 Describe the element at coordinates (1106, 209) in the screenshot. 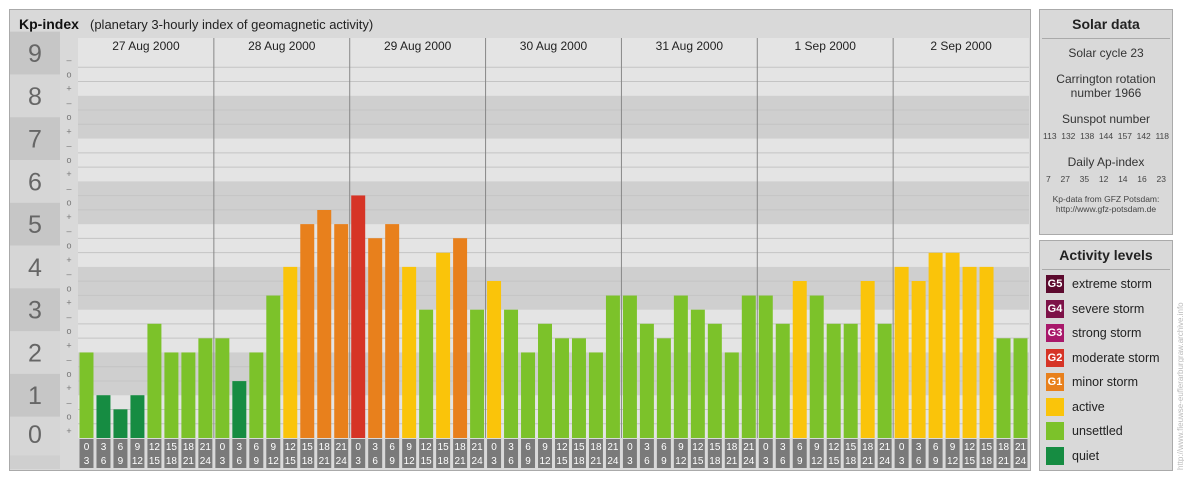

I see `source-link: http://www.gfz-potsdam.de` at that location.